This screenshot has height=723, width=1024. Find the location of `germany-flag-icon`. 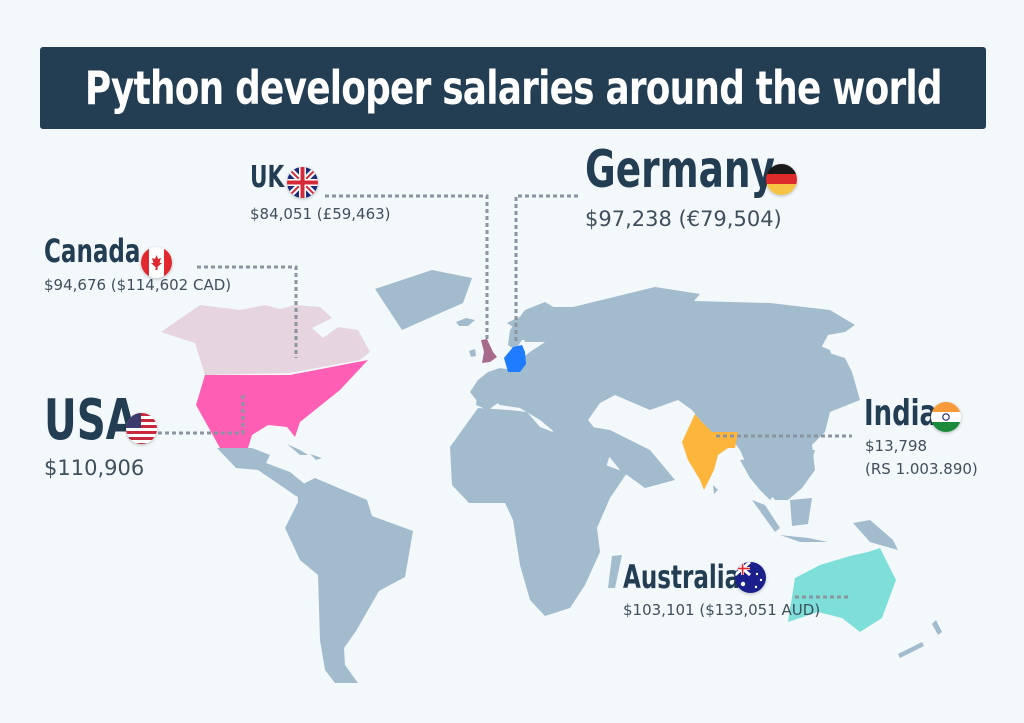

germany-flag-icon is located at coordinates (781, 179).